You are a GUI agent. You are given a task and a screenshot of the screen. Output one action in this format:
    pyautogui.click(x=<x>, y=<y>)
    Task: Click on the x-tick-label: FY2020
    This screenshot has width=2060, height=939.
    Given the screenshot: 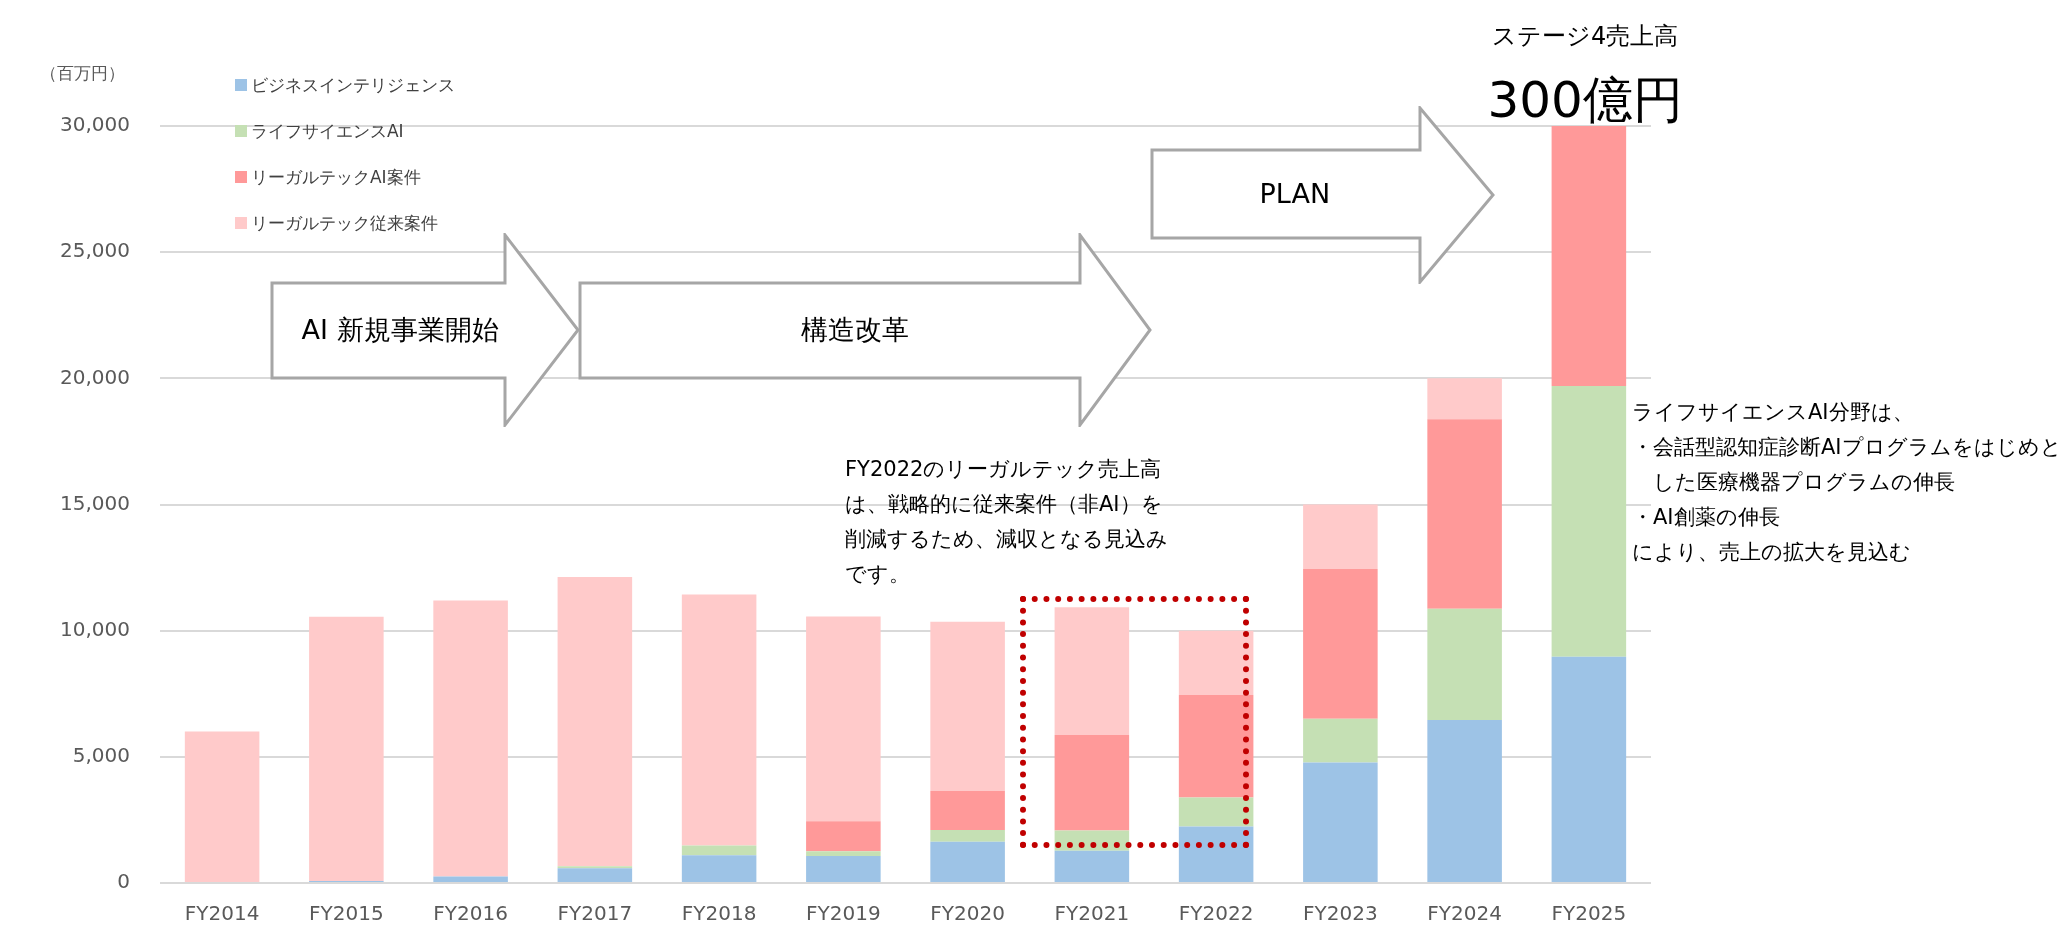 What is the action you would take?
    pyautogui.click(x=967, y=913)
    